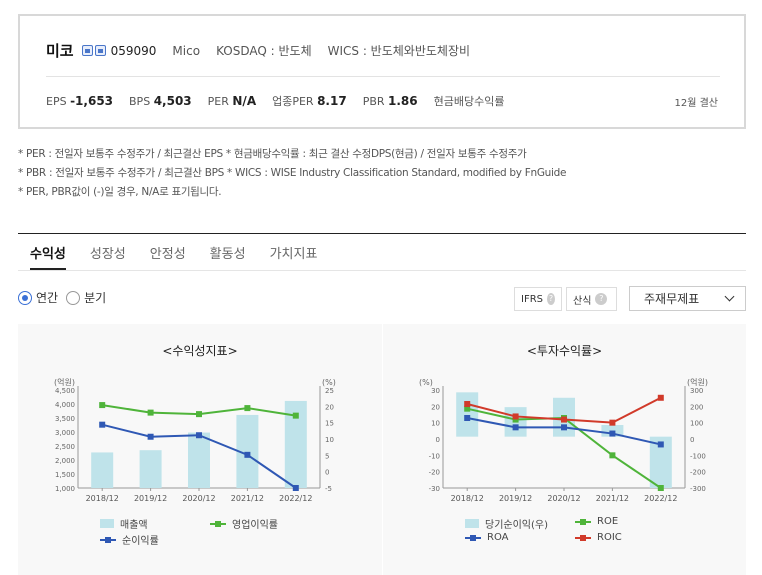  I want to click on radio-annual-label: 연간, so click(47, 298).